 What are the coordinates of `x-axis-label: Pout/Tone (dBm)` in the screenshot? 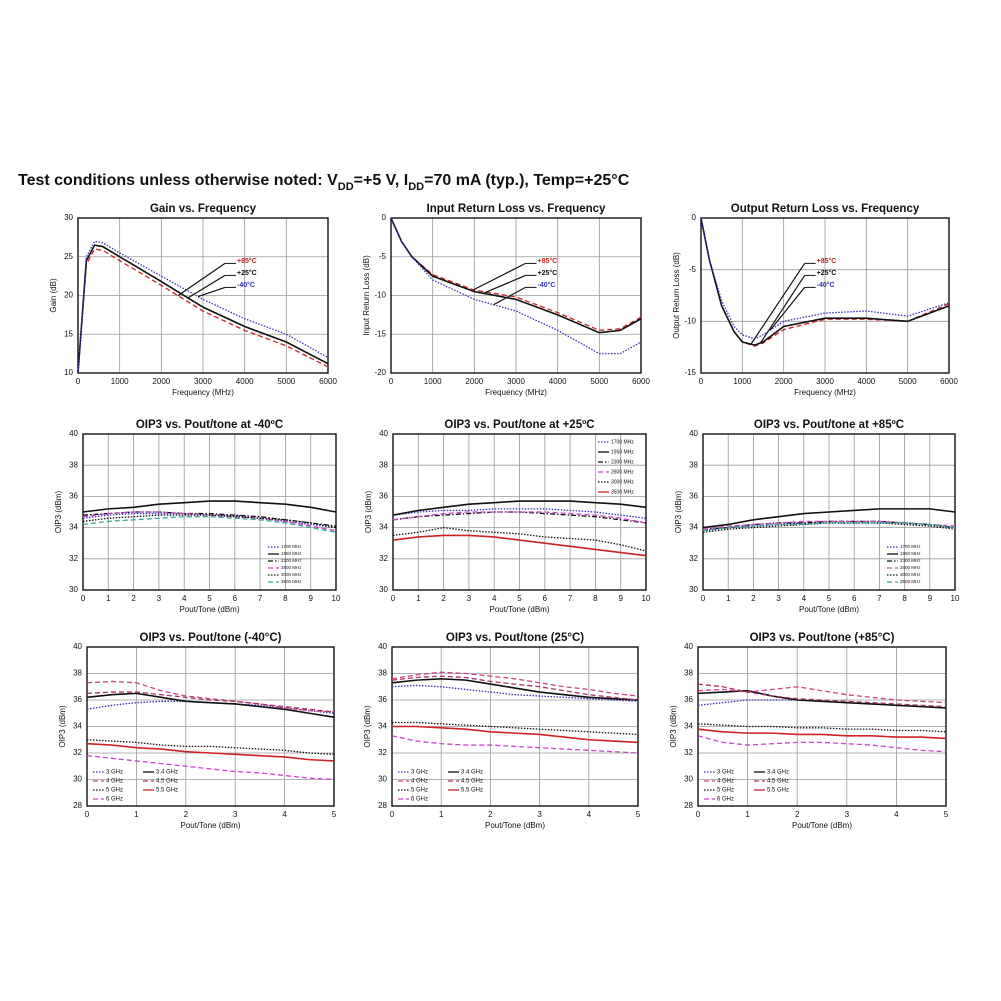 It's located at (829, 609).